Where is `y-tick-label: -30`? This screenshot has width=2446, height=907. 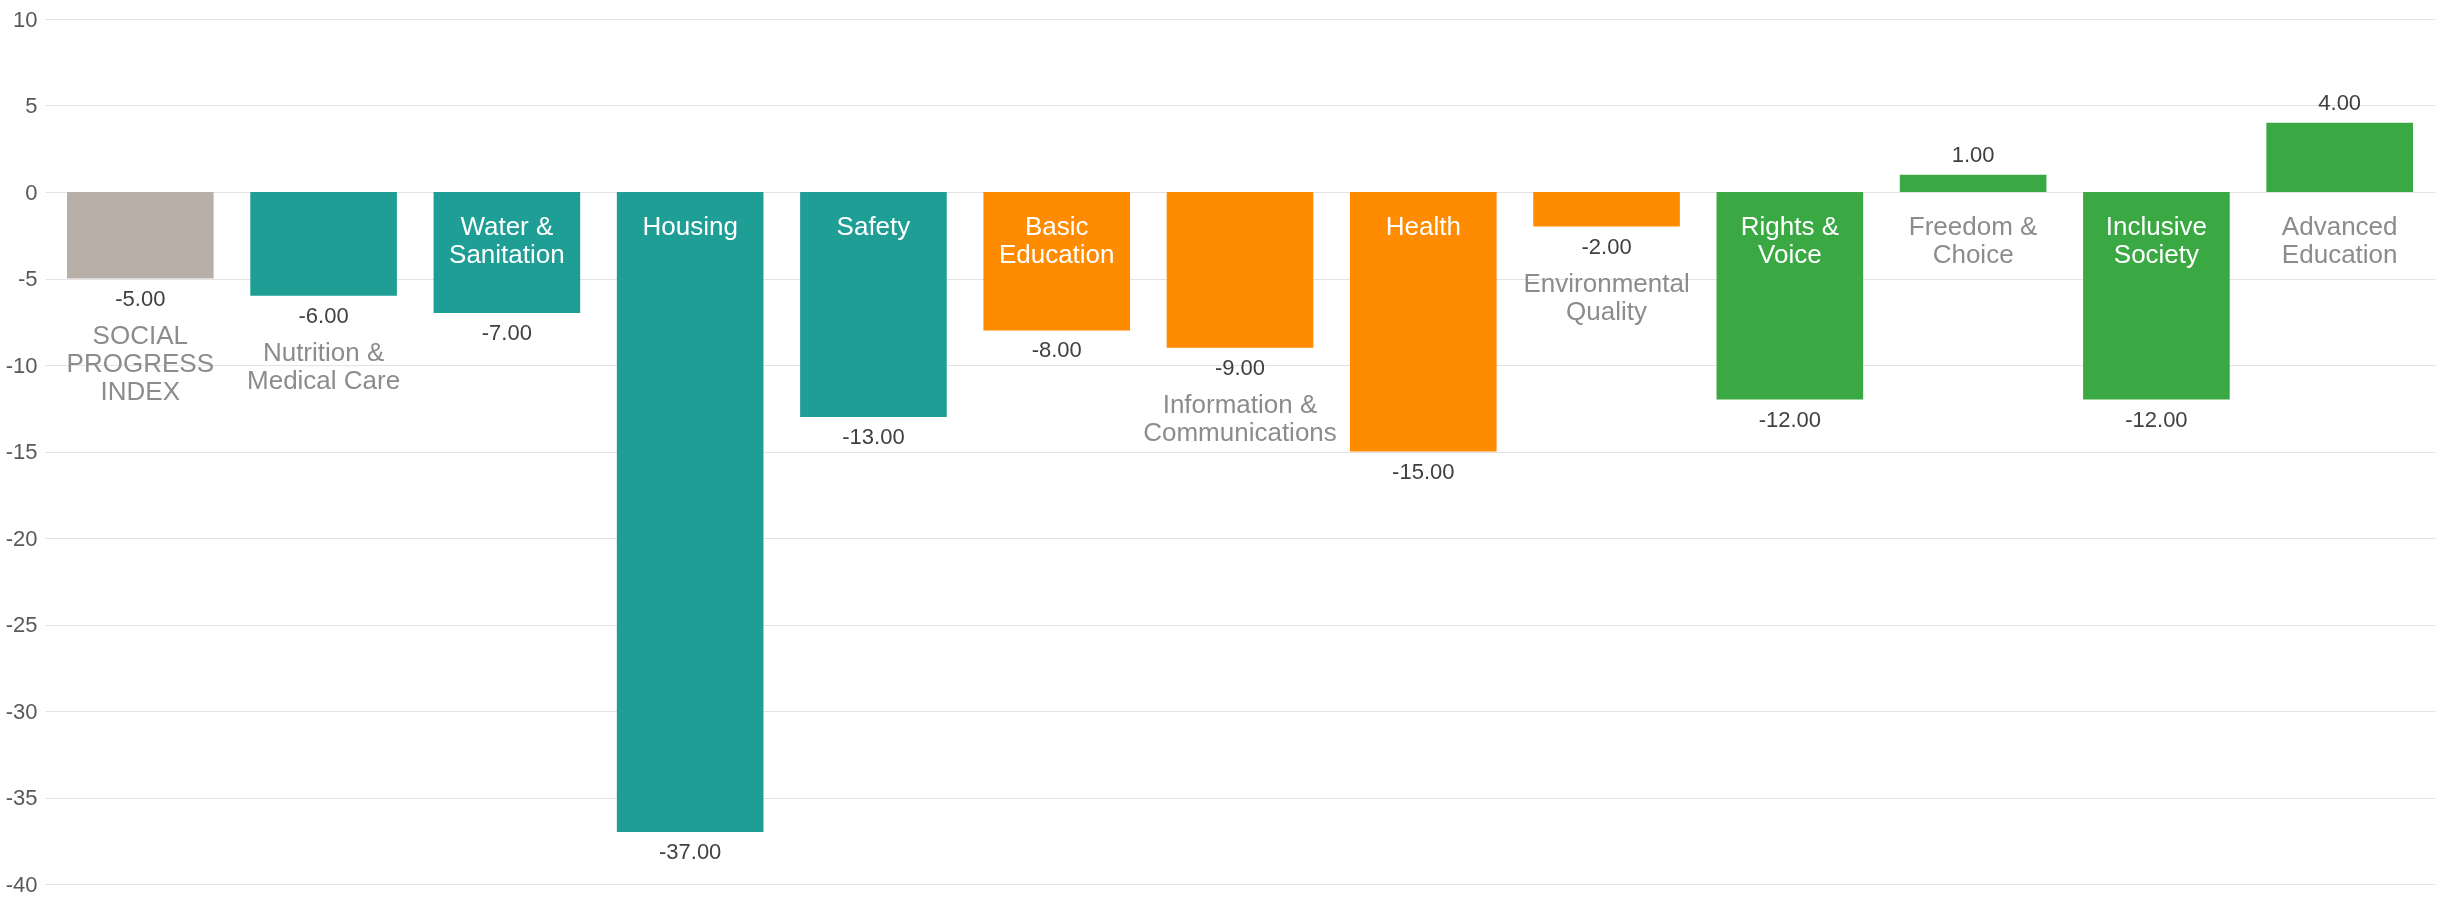 y-tick-label: -30 is located at coordinates (21, 711).